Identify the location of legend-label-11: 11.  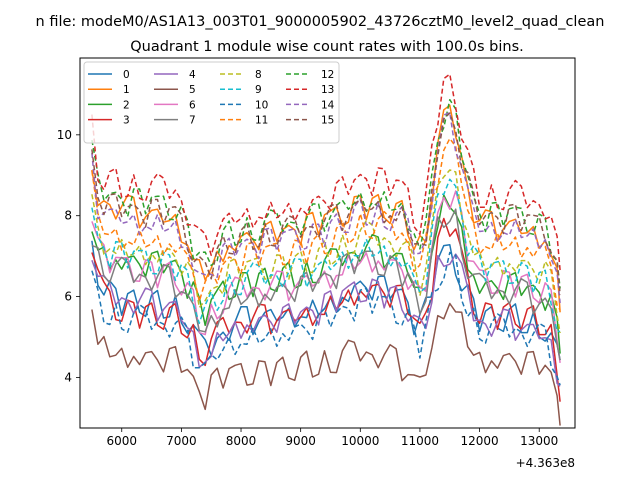
(261, 121).